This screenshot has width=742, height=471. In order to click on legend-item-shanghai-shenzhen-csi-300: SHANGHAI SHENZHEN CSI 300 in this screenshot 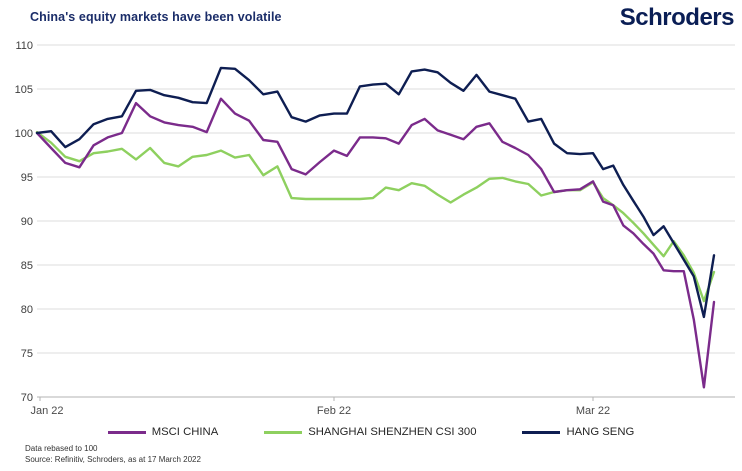, I will do `click(370, 432)`.